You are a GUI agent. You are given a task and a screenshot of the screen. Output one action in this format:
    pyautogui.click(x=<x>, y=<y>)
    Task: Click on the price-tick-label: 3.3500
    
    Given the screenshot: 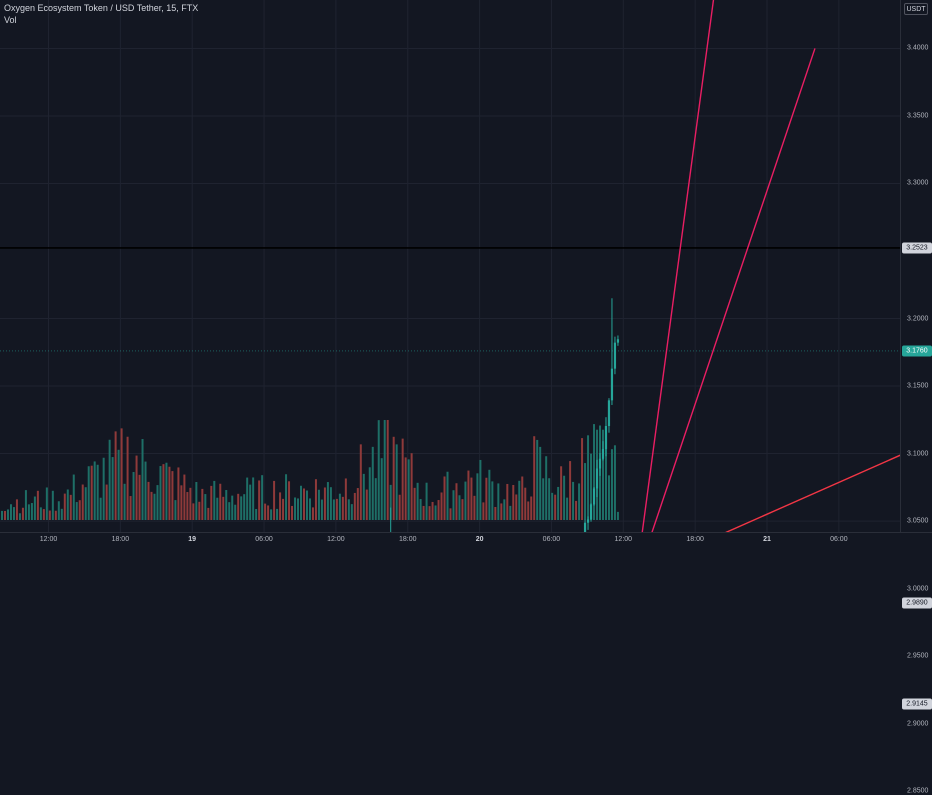 What is the action you would take?
    pyautogui.click(x=918, y=116)
    